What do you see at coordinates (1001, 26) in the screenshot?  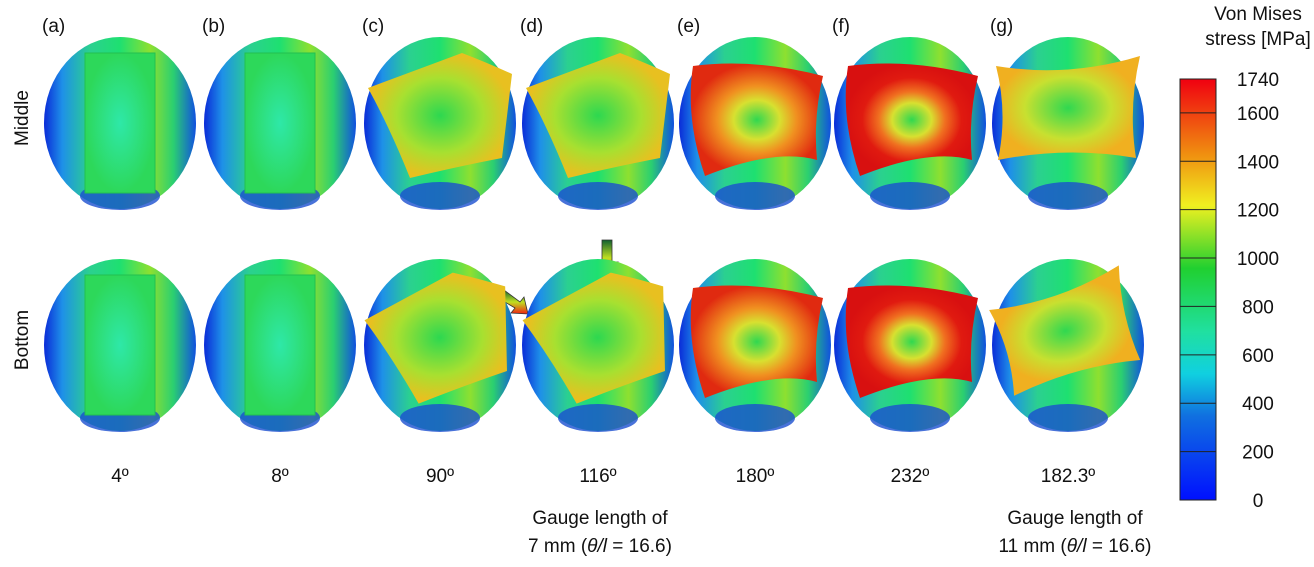 I see `panel-label: (g)` at bounding box center [1001, 26].